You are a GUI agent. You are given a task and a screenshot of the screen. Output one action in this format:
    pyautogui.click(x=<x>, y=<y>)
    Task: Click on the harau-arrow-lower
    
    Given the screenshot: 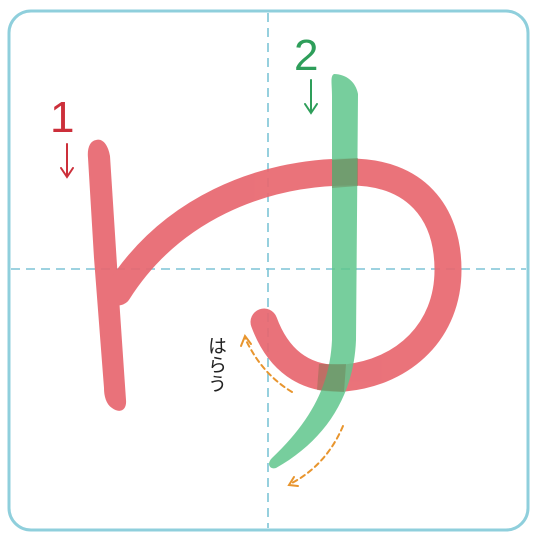 What is the action you would take?
    pyautogui.click(x=315, y=456)
    